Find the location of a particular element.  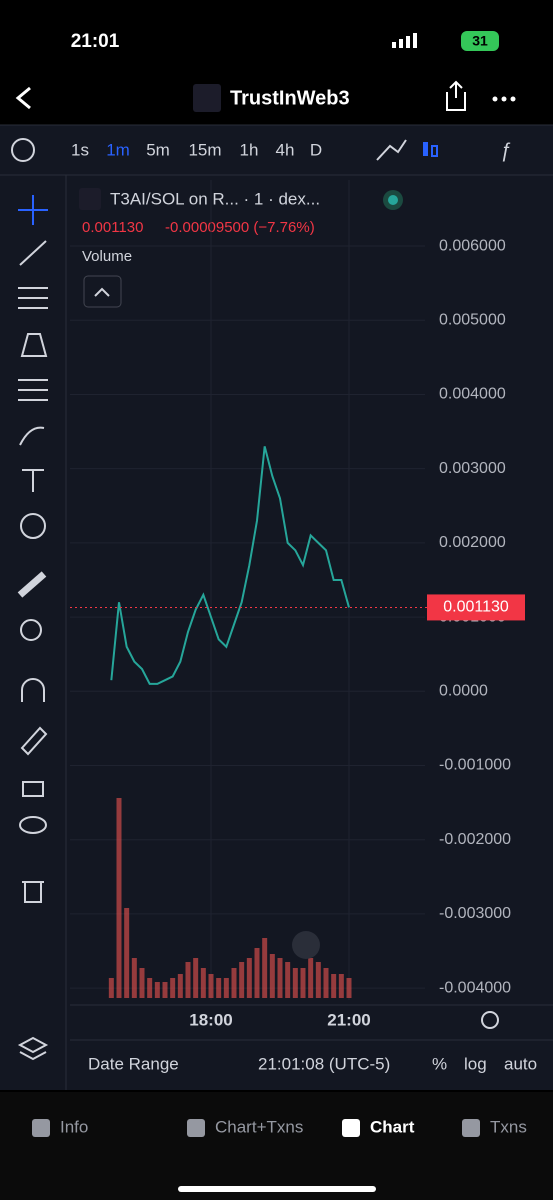

live-dot is located at coordinates (393, 200).